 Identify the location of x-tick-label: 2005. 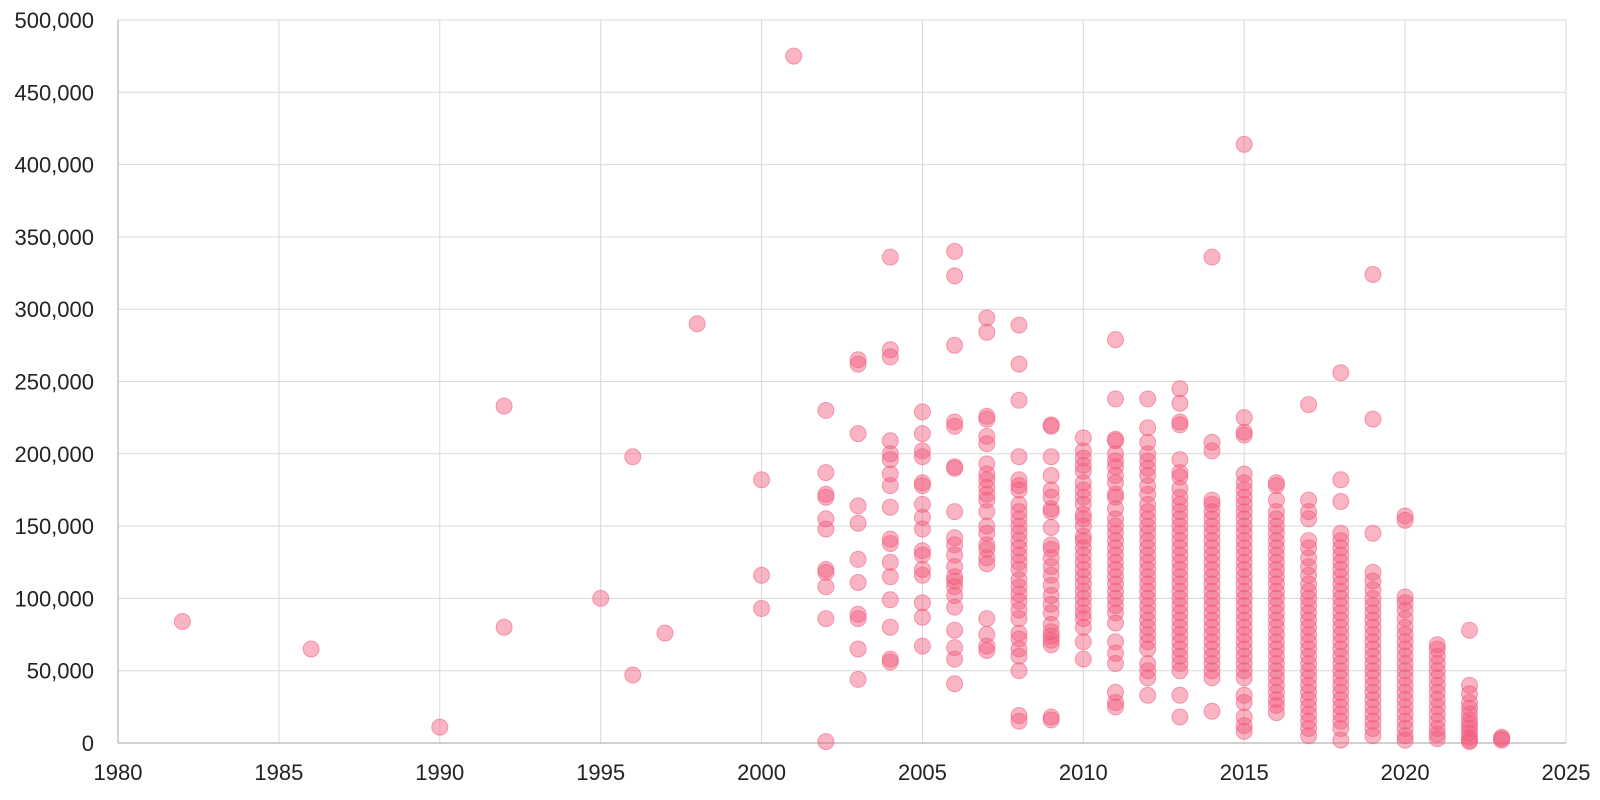
(922, 772).